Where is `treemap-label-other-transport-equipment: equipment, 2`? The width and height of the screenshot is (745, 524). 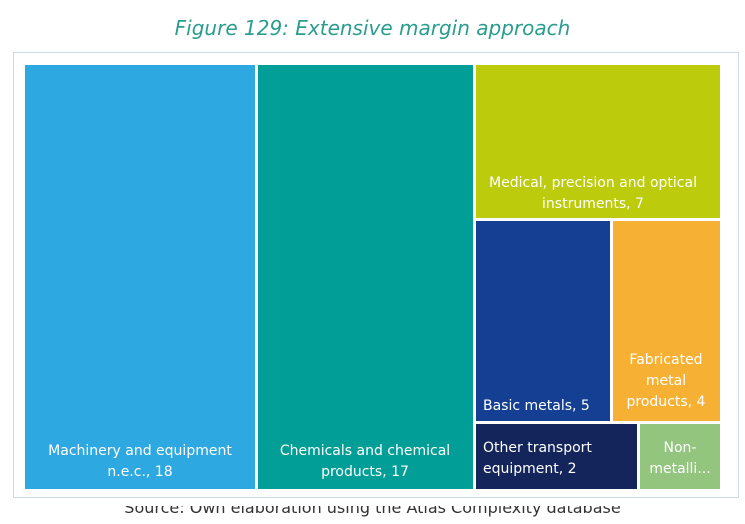 treemap-label-other-transport-equipment: equipment, 2 is located at coordinates (530, 469).